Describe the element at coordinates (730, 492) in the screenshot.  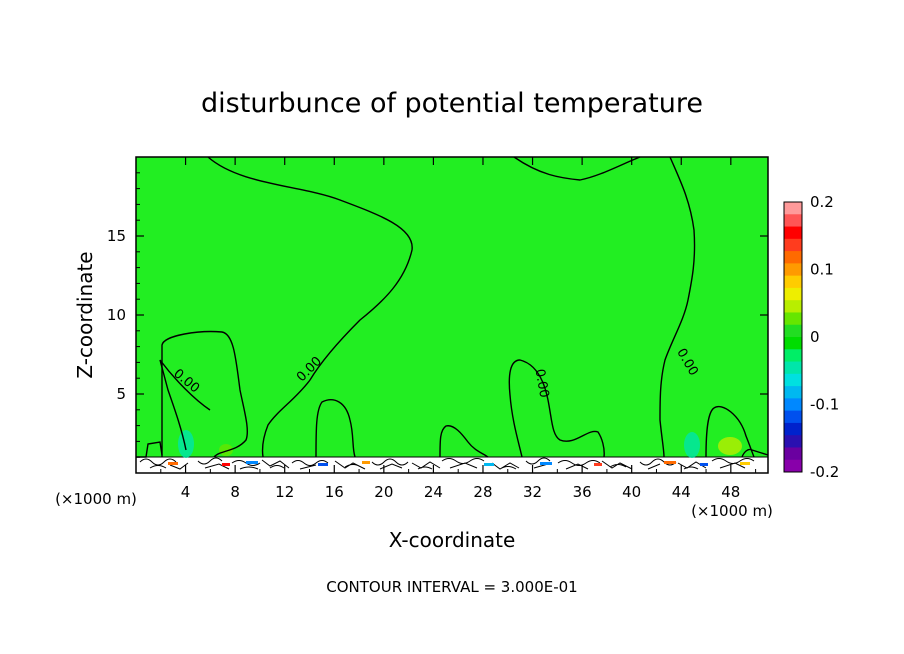
I see `x-tick-label: 48` at that location.